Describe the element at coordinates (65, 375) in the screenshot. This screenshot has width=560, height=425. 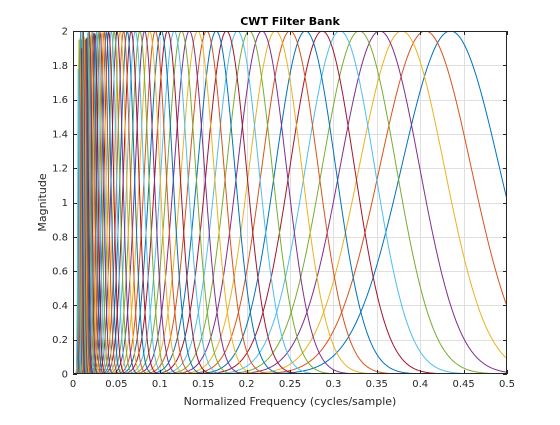
I see `y-tick-label: 0` at that location.